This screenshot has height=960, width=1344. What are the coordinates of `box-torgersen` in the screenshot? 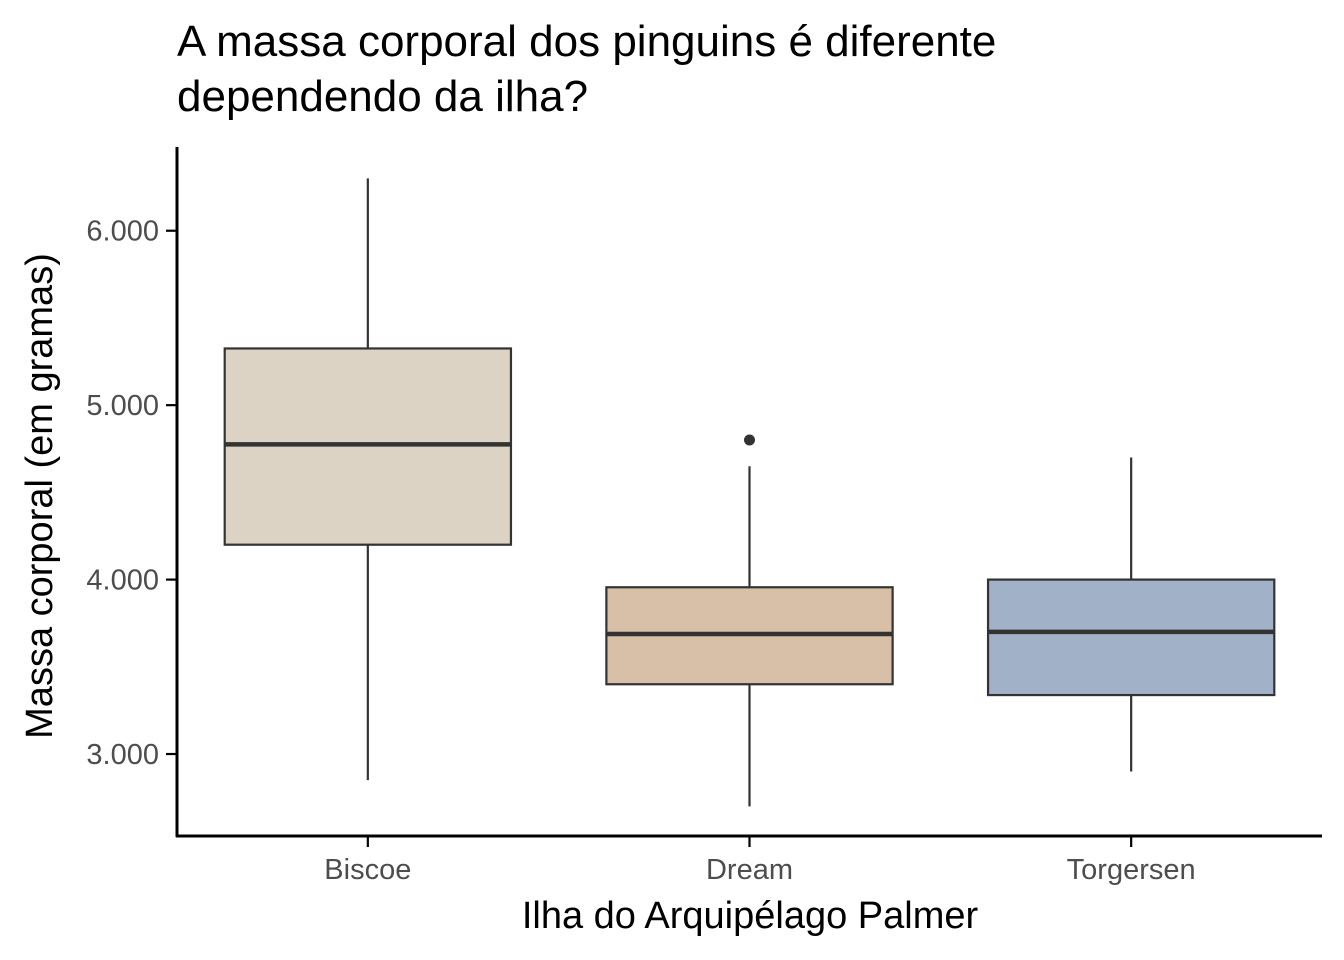 It's located at (1131, 614).